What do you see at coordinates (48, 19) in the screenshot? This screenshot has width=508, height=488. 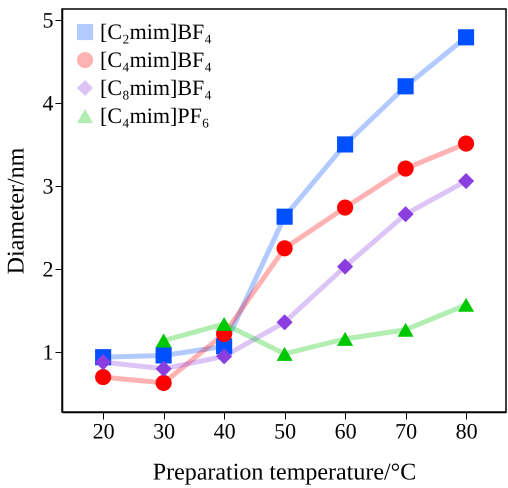 I see `y-tick-label: 5` at bounding box center [48, 19].